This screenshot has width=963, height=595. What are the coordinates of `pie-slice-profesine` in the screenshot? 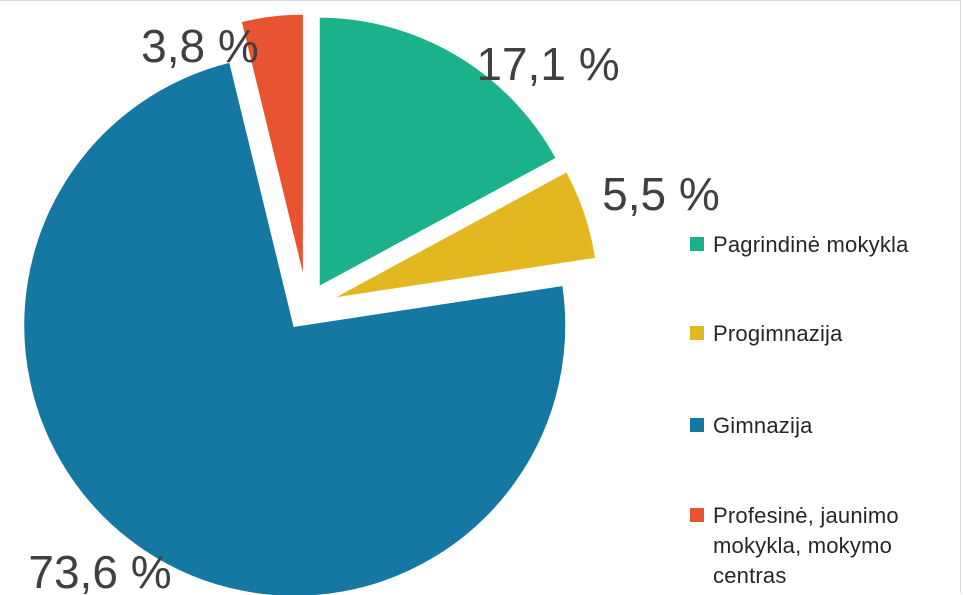 It's located at (272, 148).